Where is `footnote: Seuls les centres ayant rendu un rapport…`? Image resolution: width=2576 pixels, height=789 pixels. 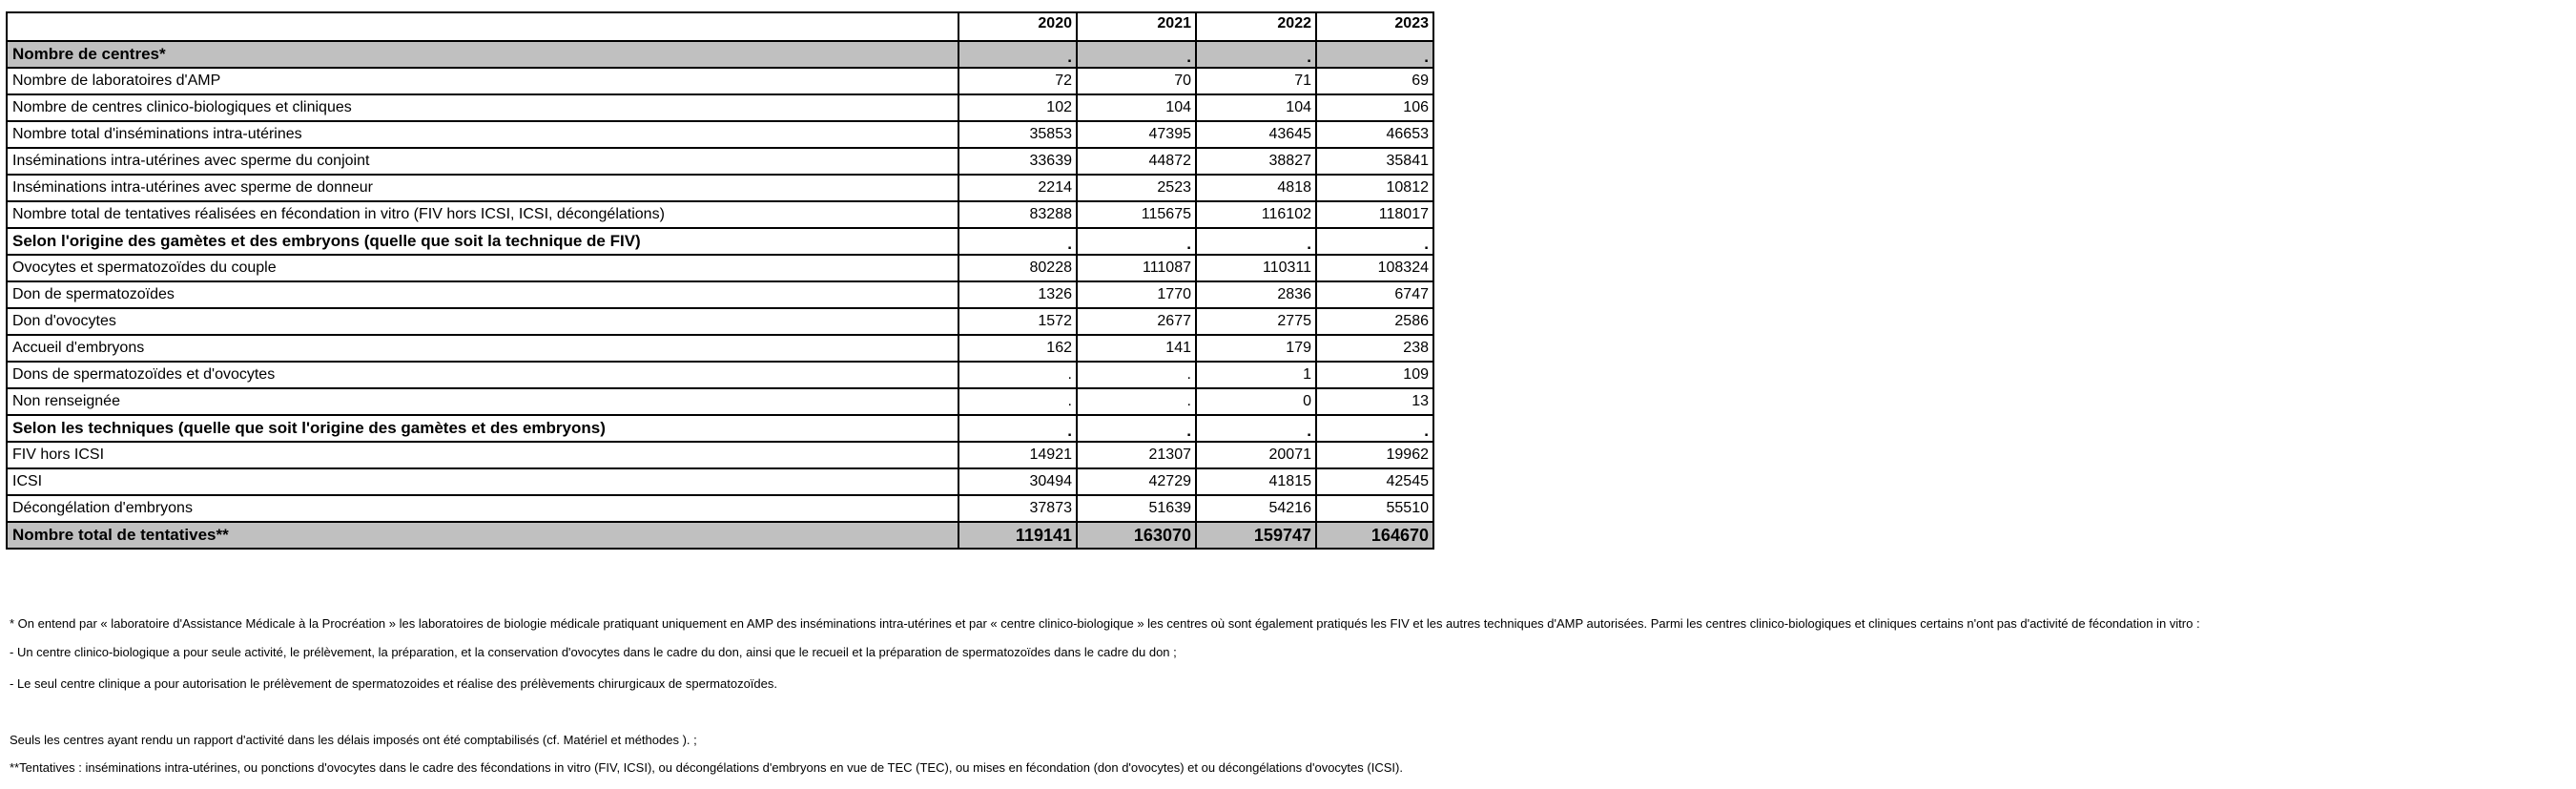 footnote: Seuls les centres ayant rendu un rapport… is located at coordinates (353, 740).